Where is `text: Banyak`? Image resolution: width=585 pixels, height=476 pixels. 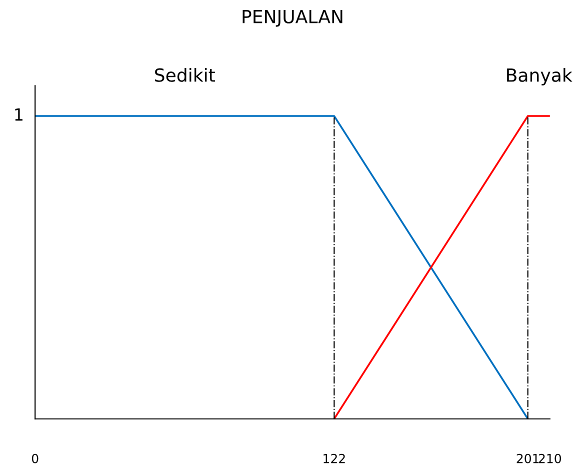
text: Banyak is located at coordinates (539, 77).